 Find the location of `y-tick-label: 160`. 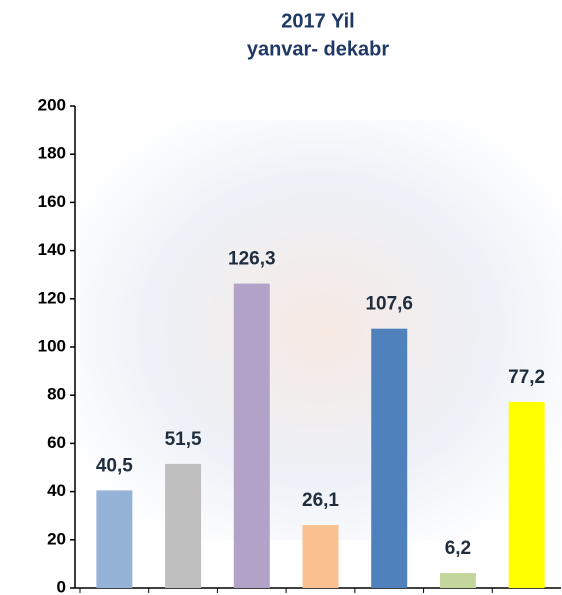

y-tick-label: 160 is located at coordinates (52, 201).